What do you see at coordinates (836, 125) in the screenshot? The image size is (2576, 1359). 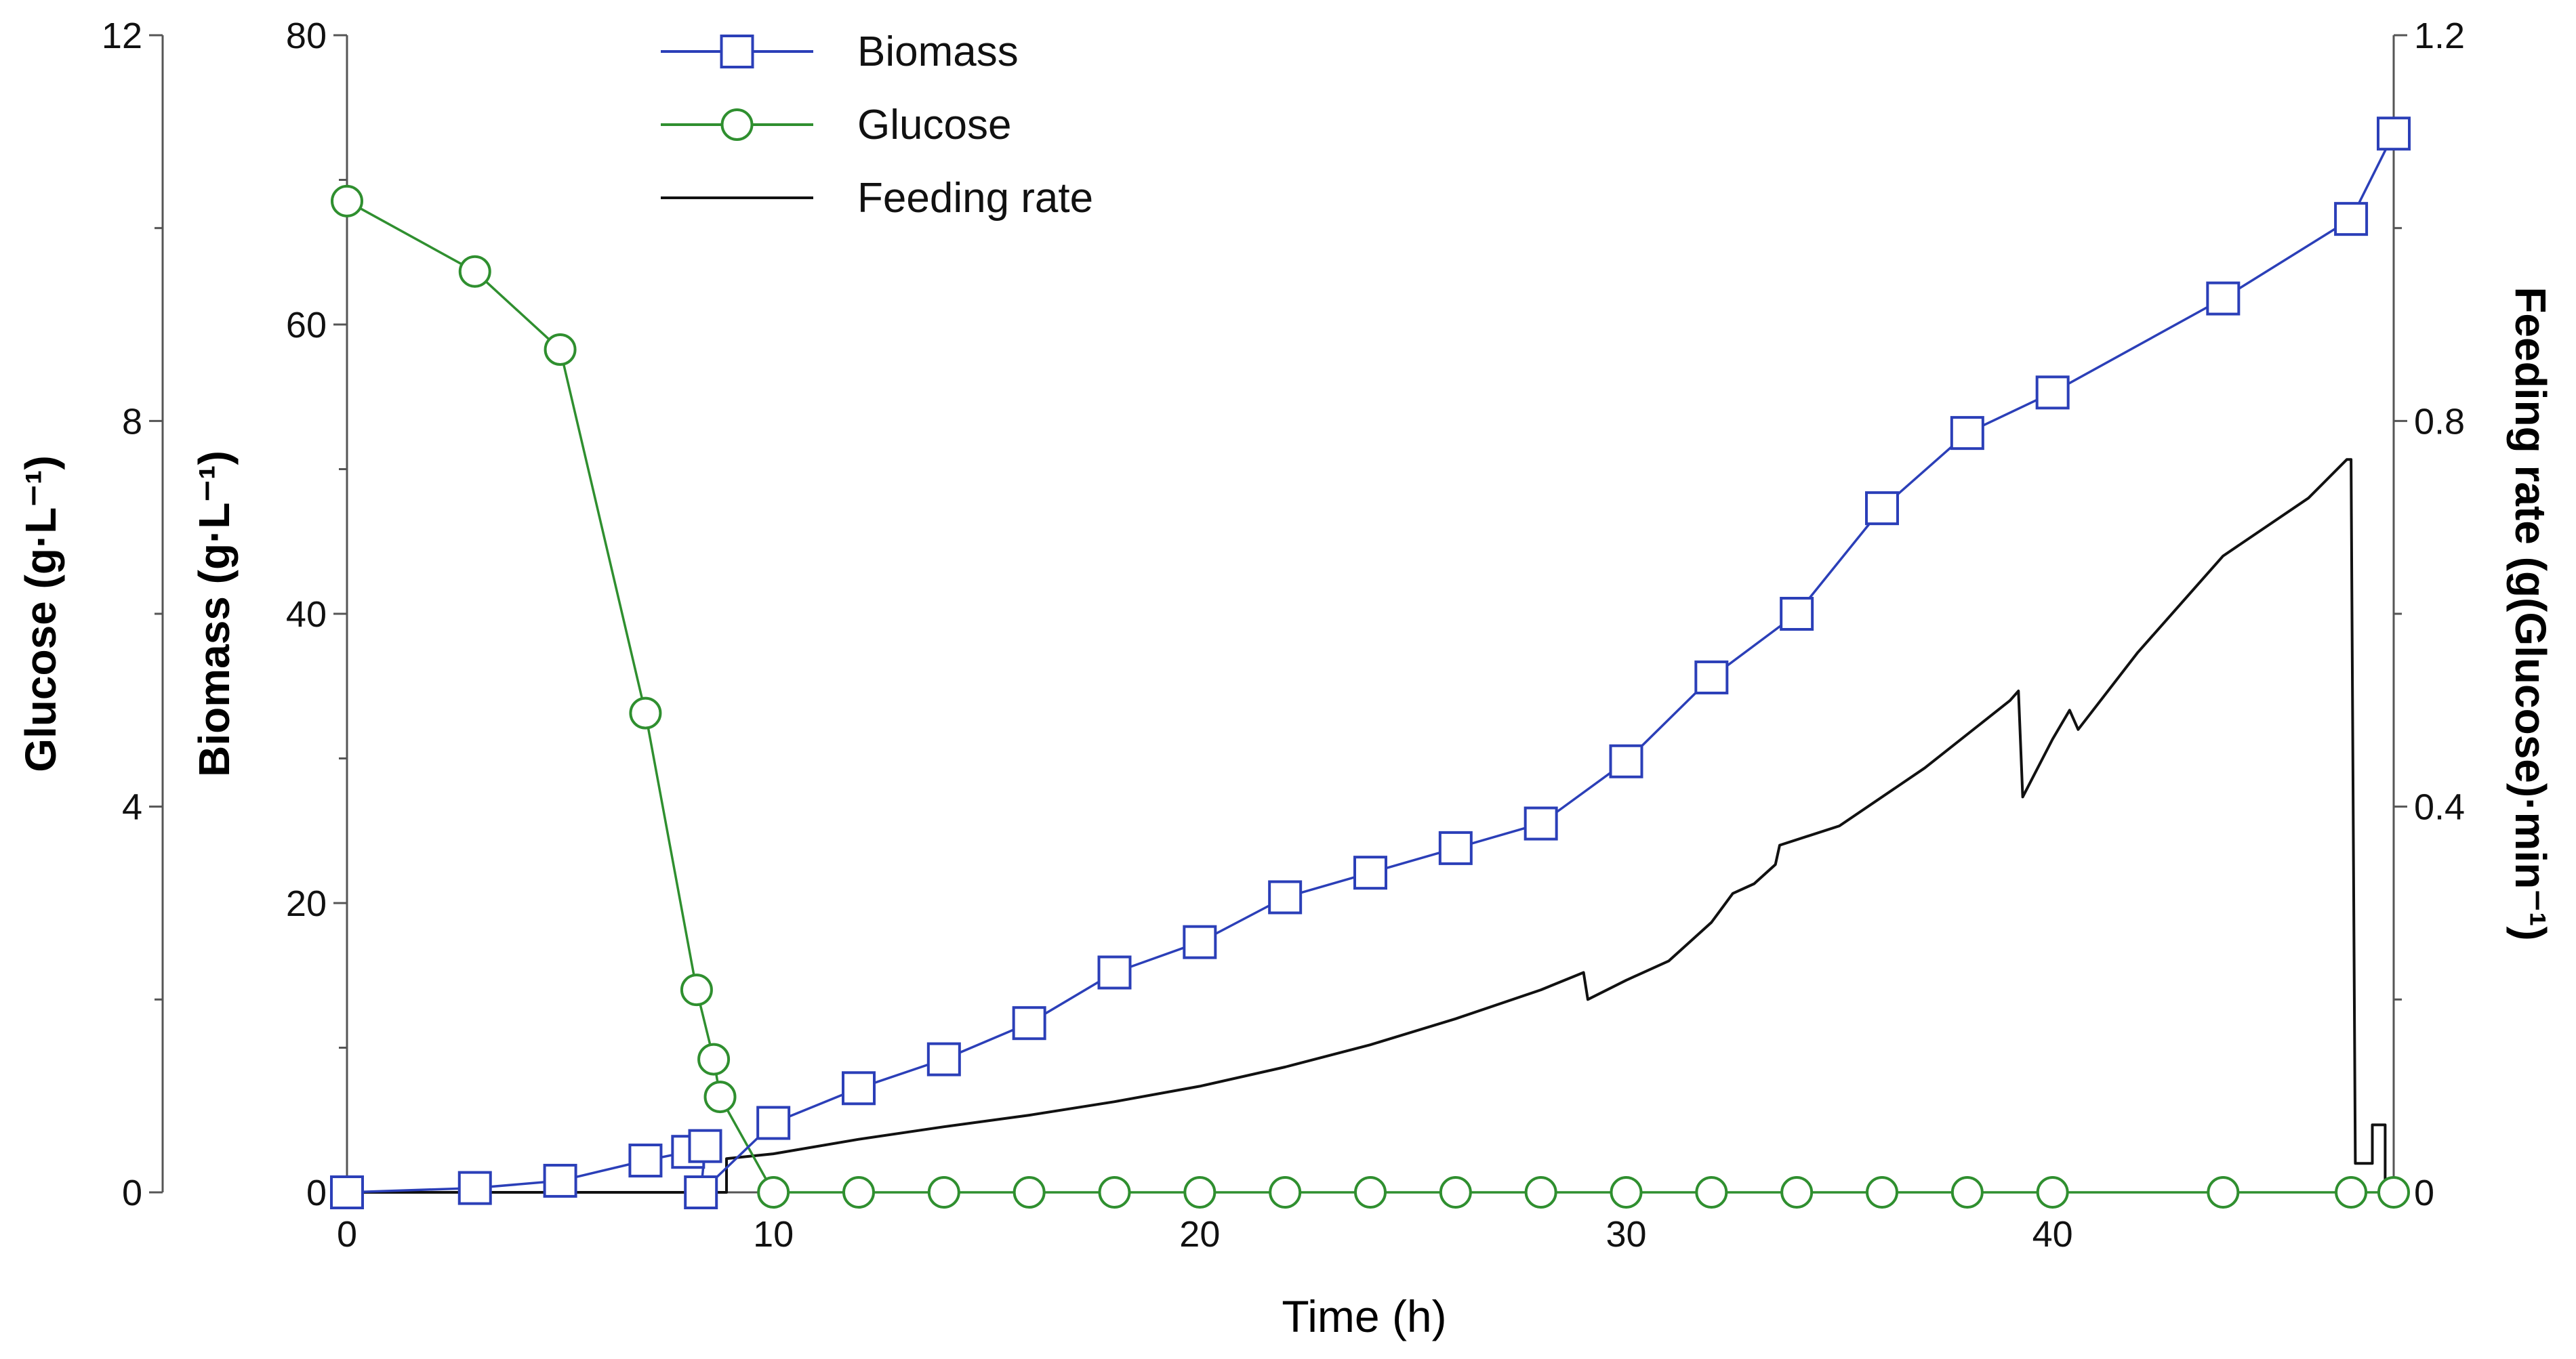 I see `legend-item-glucose: Glucose` at bounding box center [836, 125].